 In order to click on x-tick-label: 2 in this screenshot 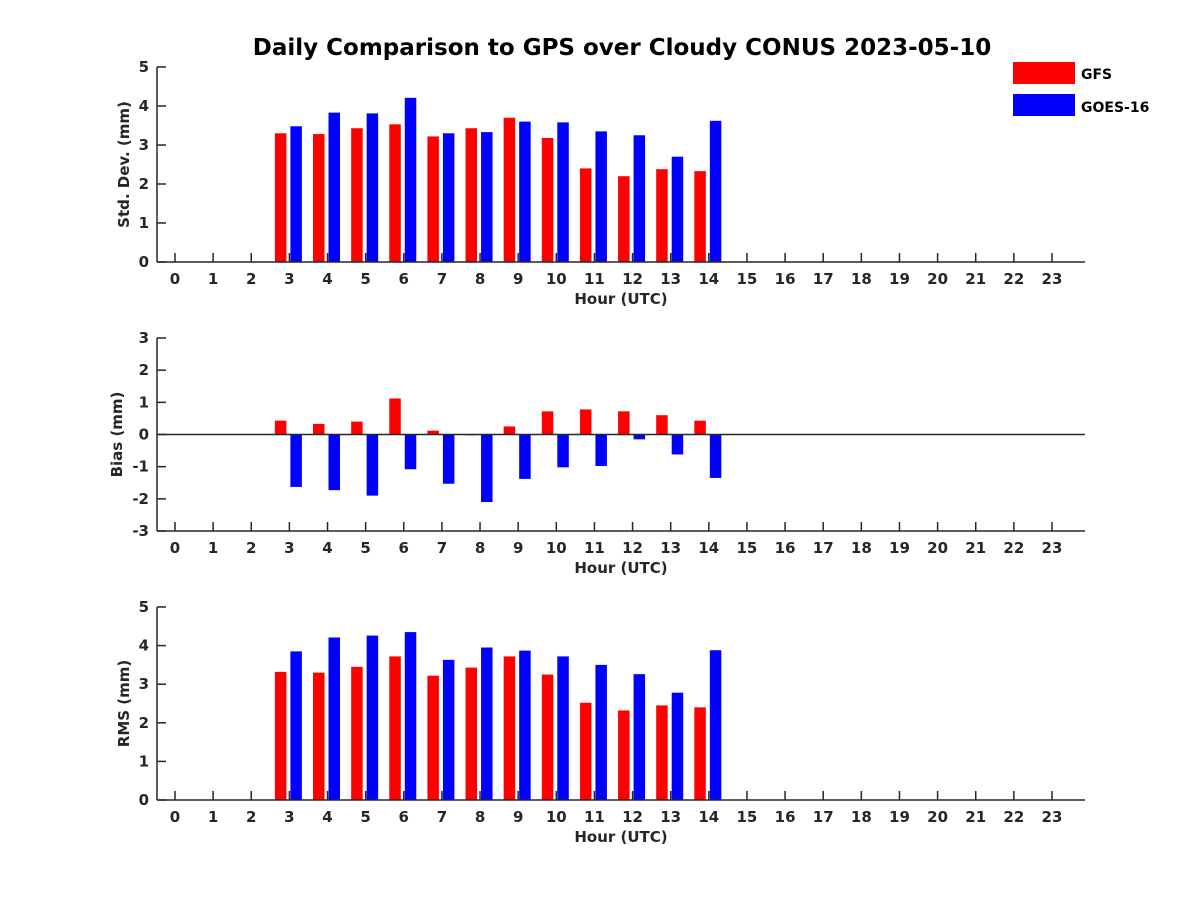, I will do `click(251, 279)`.